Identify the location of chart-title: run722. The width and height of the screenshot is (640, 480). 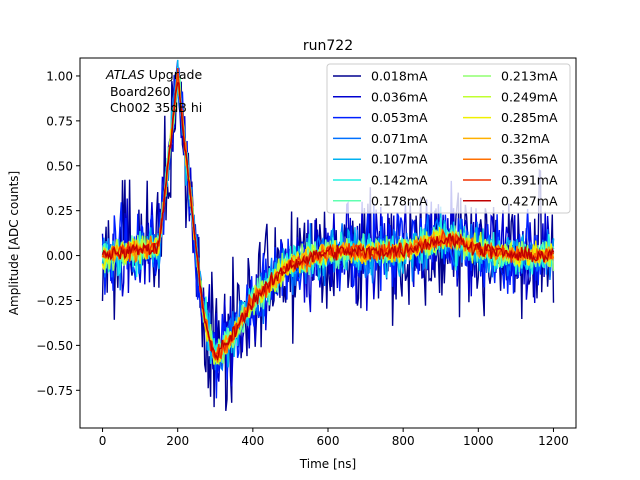
(328, 46).